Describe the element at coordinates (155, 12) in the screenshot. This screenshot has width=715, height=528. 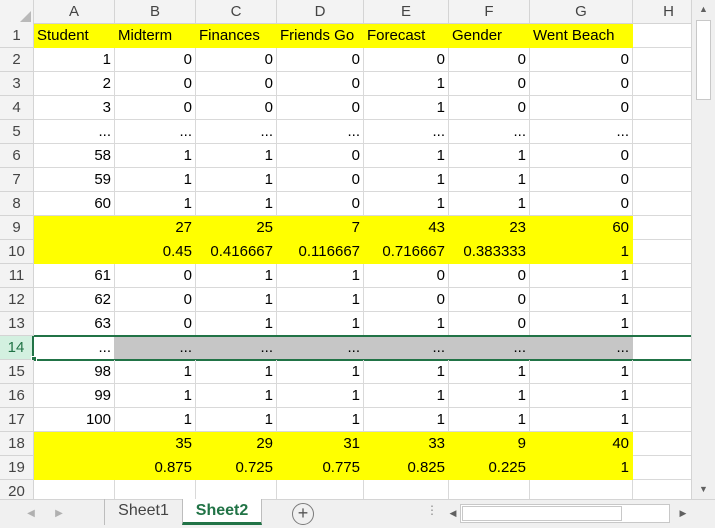
I see `column-header-b: B` at that location.